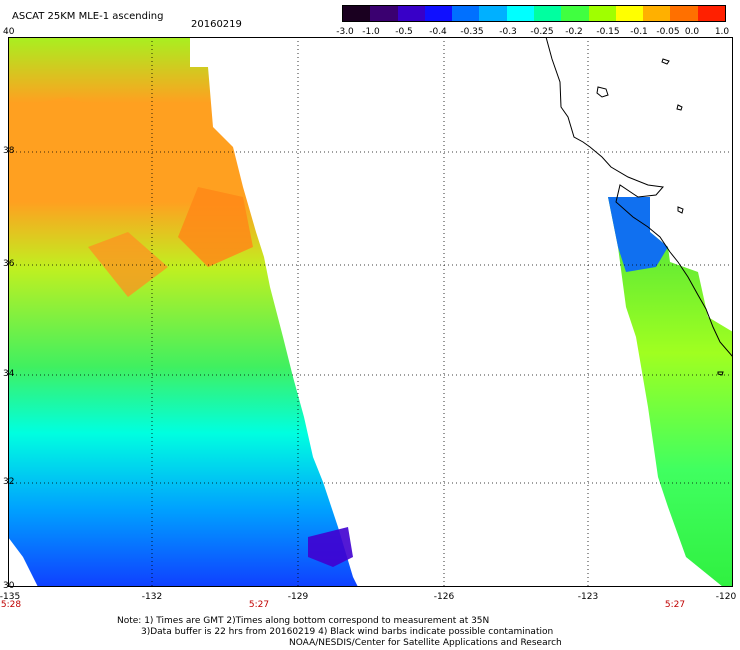 This screenshot has width=740, height=650. I want to click on lat-label: 38, so click(9, 151).